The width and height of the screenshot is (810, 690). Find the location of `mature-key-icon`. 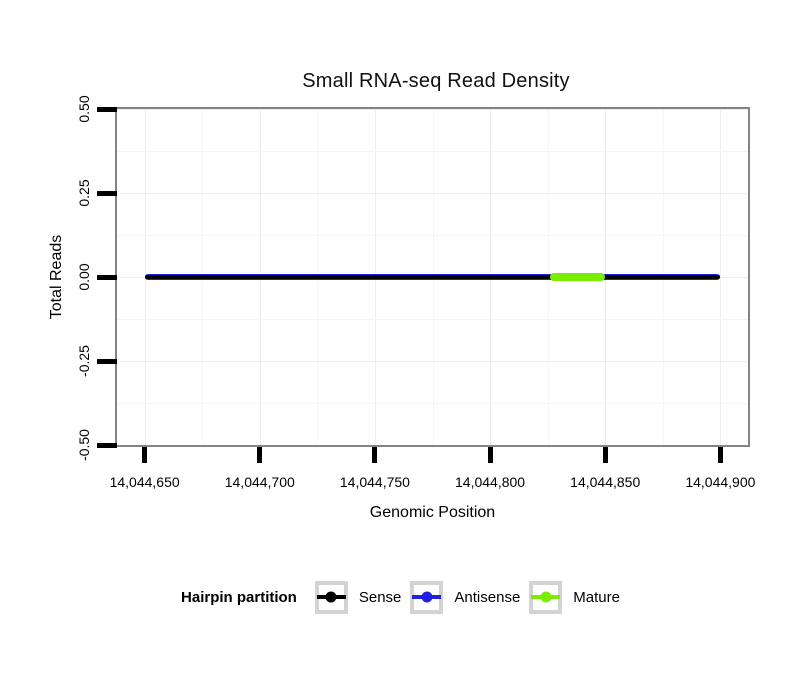

mature-key-icon is located at coordinates (546, 597).